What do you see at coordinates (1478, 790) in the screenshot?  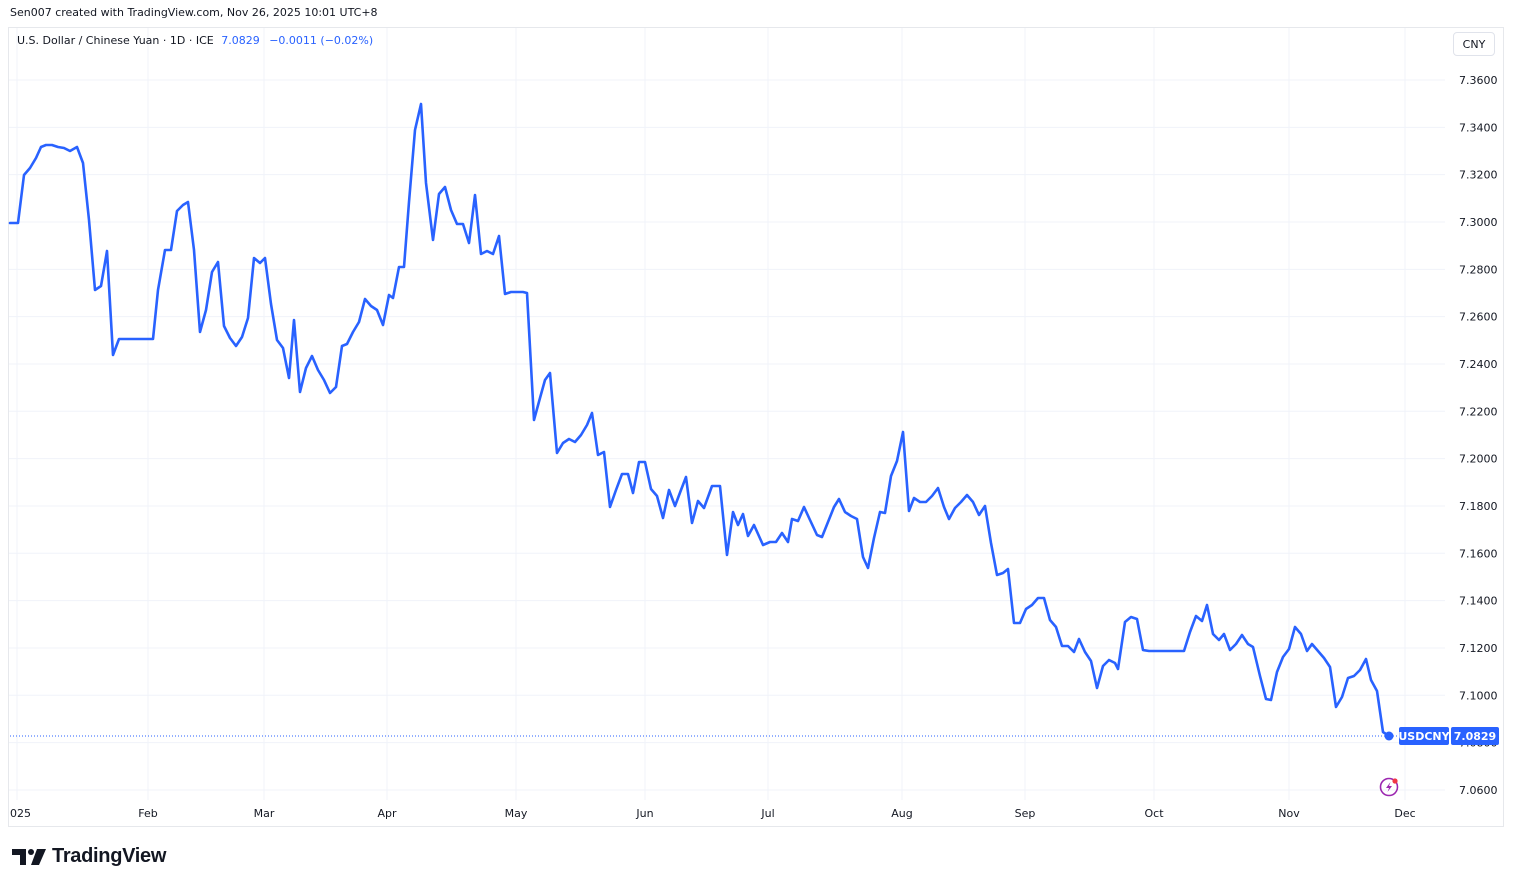 I see `price-axis-label: 7.0600` at bounding box center [1478, 790].